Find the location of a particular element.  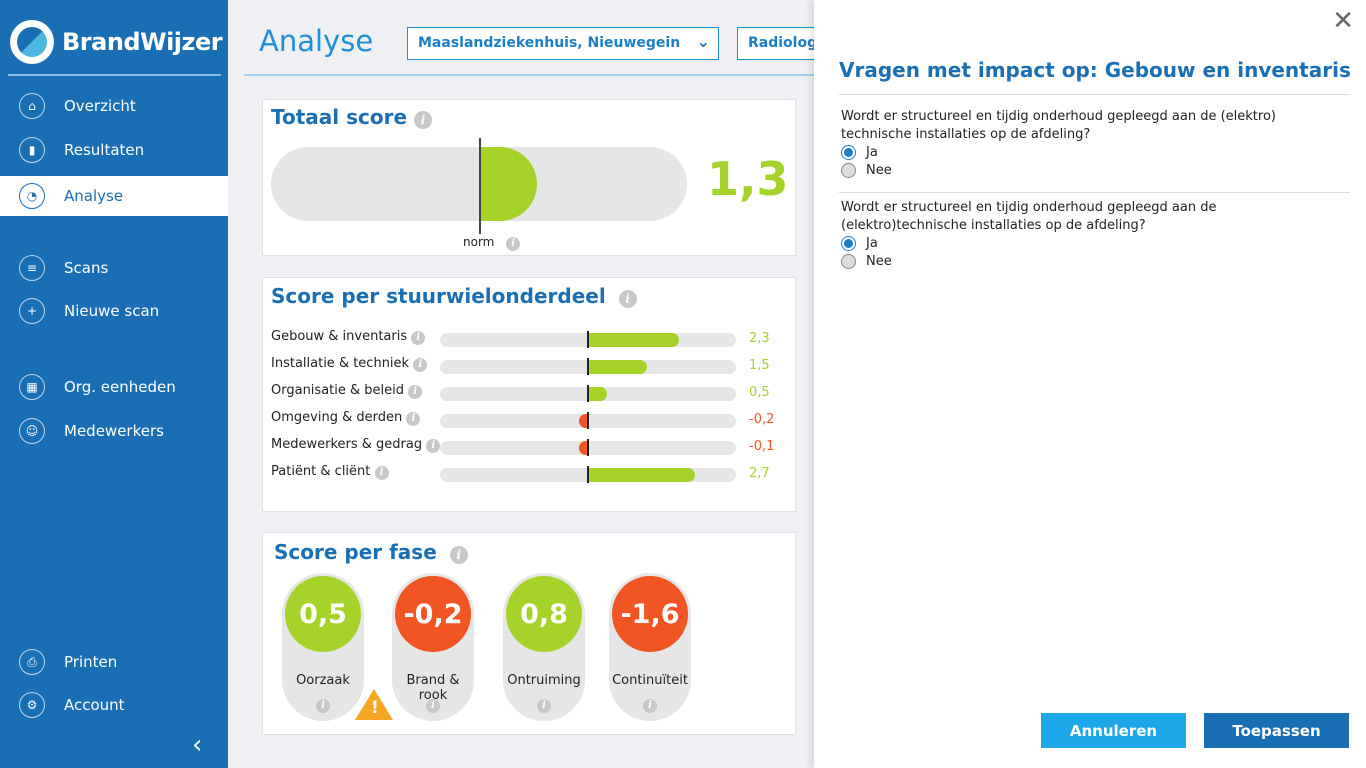

fase-label: Brand & rook is located at coordinates (433, 688).